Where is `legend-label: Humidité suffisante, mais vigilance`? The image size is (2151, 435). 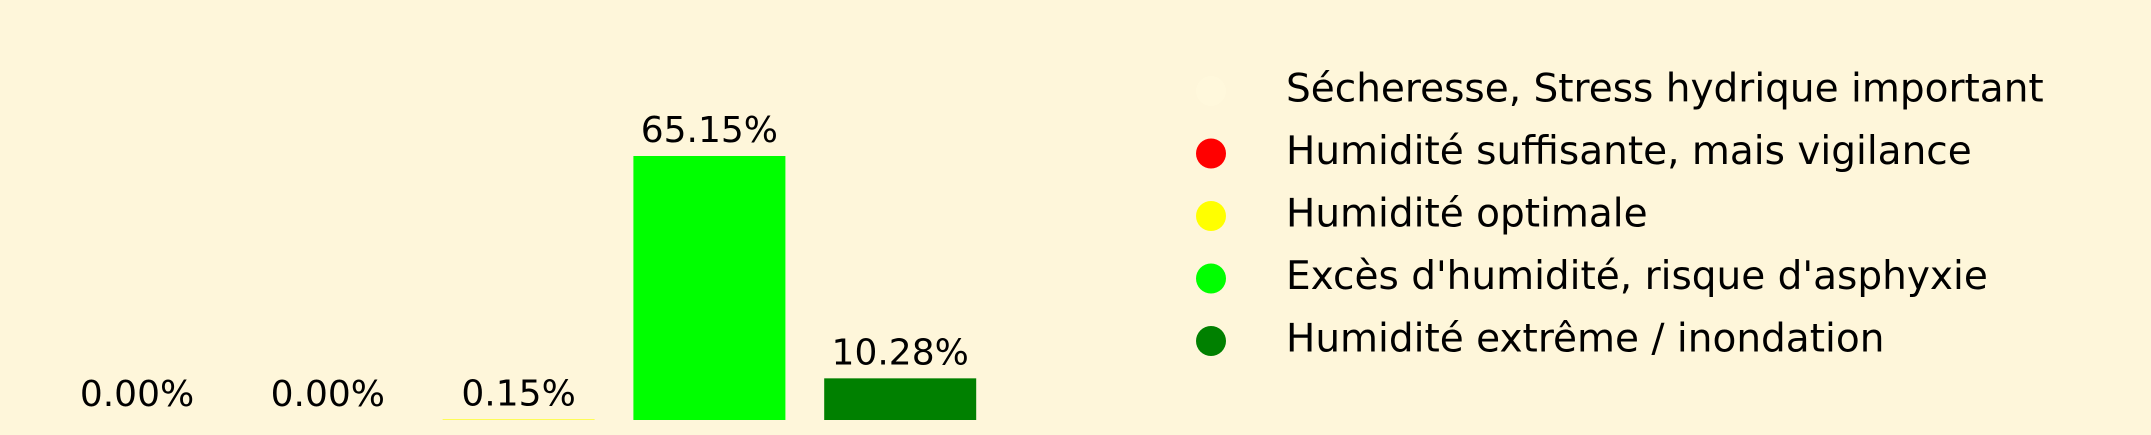 legend-label: Humidité suffisante, mais vigilance is located at coordinates (1629, 151).